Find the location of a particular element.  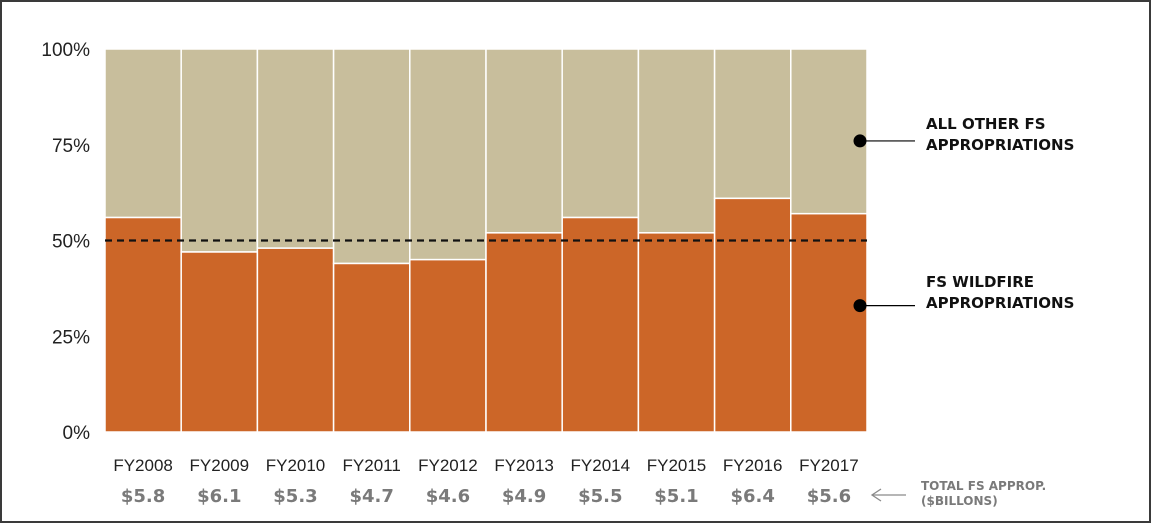

total-value-label: $4.7 is located at coordinates (371, 496).